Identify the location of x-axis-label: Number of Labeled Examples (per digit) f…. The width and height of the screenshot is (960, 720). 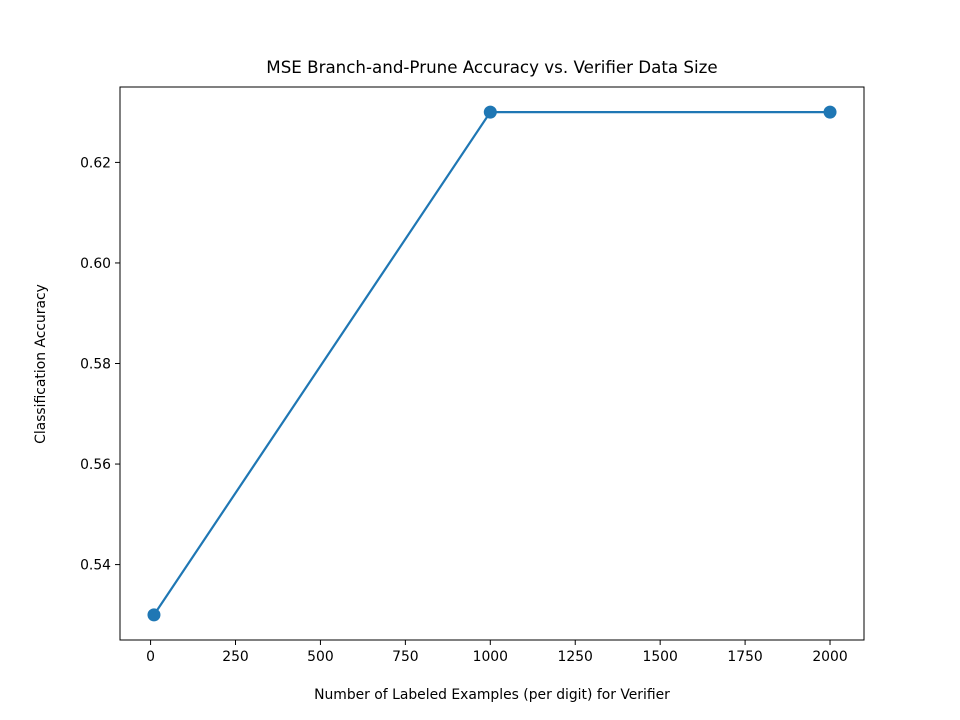
(492, 695).